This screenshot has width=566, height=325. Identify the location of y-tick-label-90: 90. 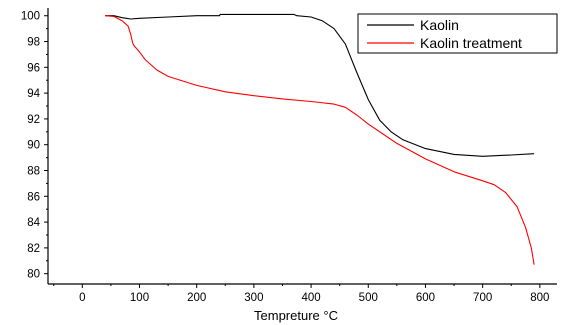
(33, 146).